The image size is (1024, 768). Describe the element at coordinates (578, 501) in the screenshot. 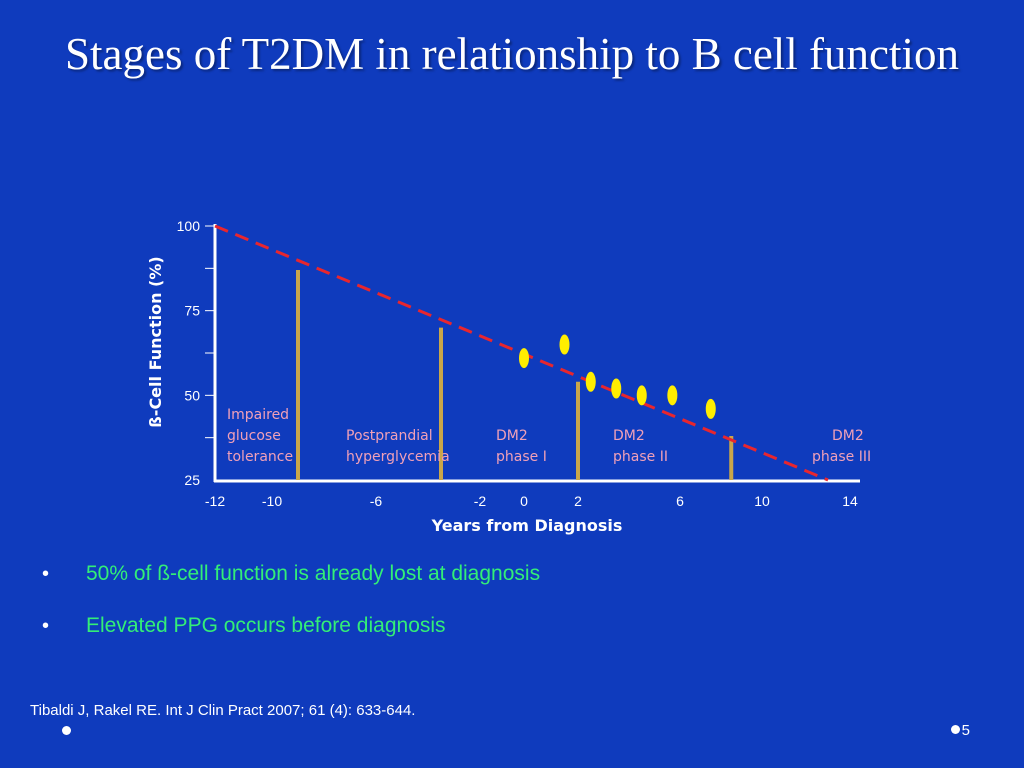

I see `x-tick-label: 2` at that location.